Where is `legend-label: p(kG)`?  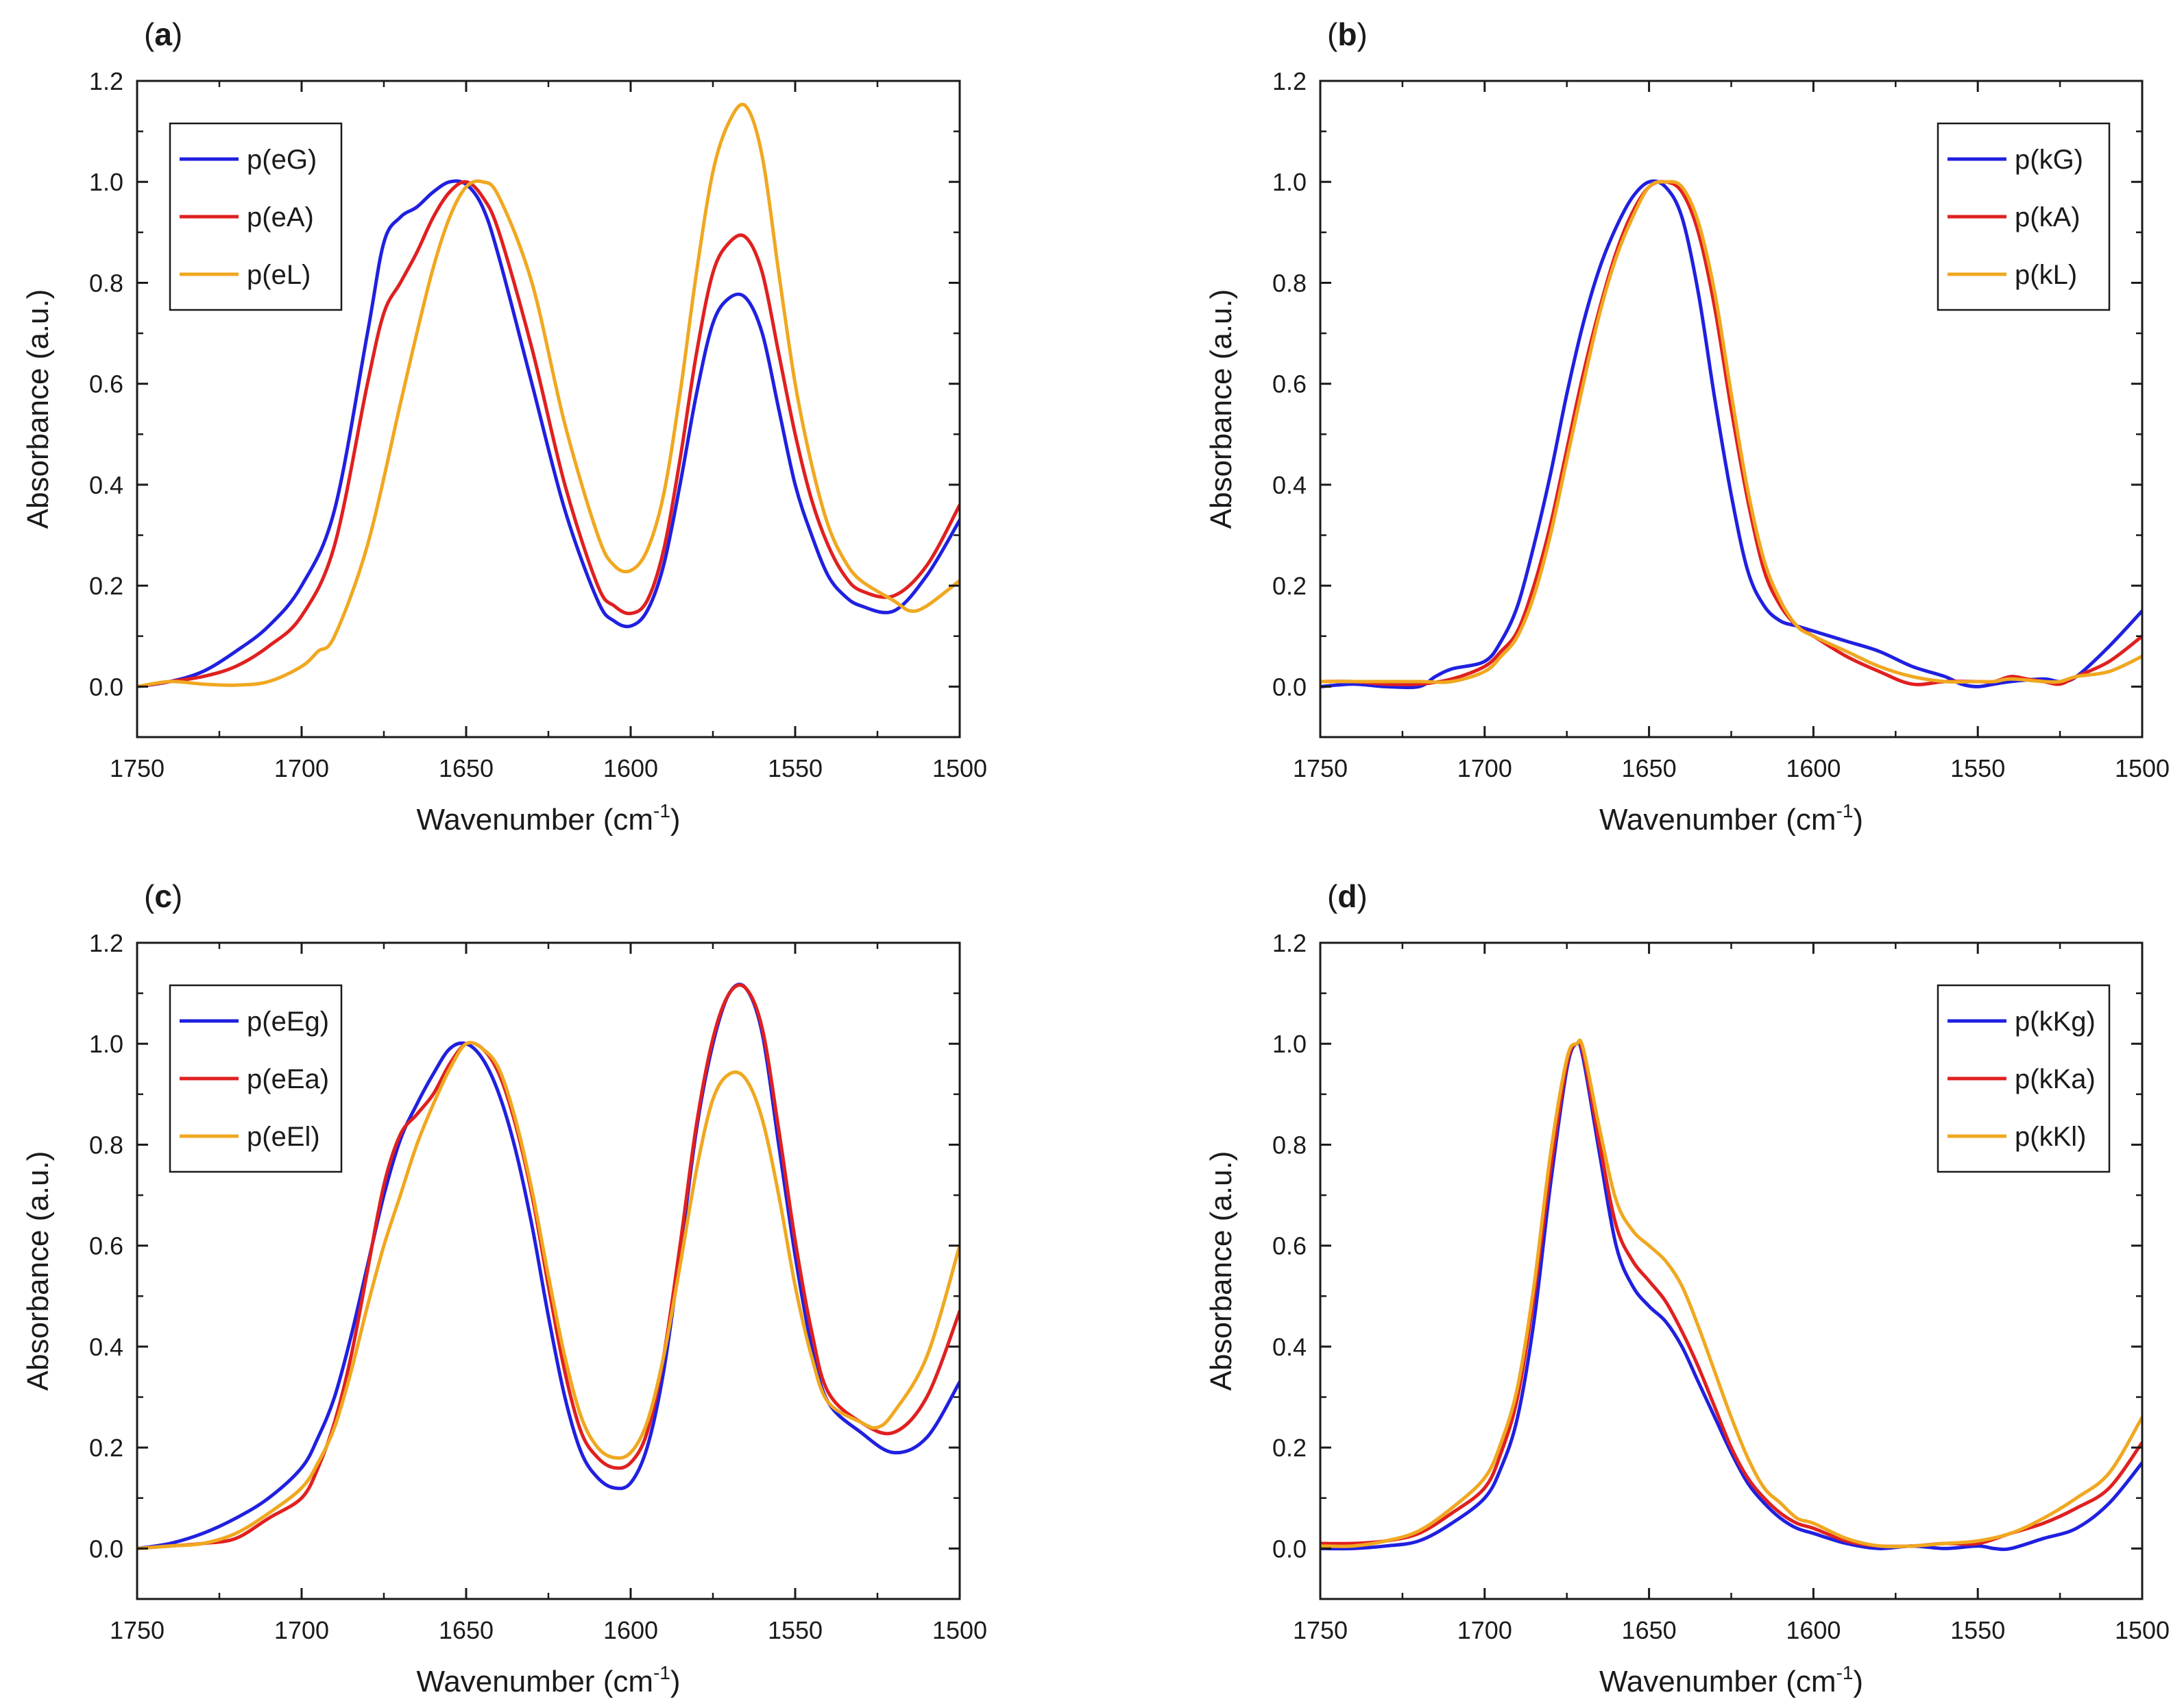
legend-label: p(kG) is located at coordinates (2049, 160).